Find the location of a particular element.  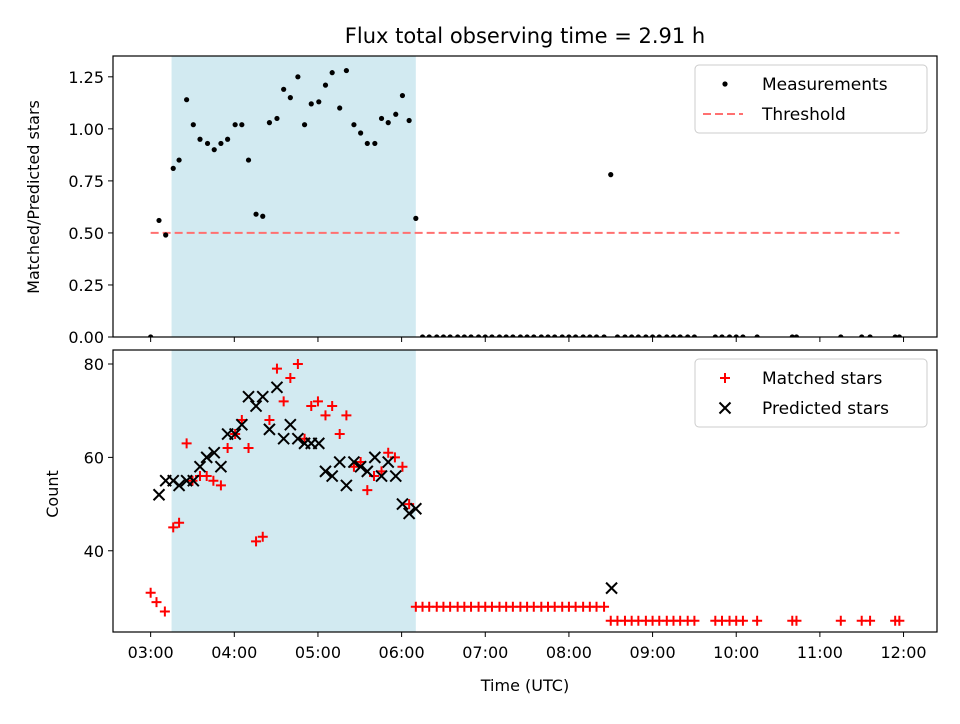

x-tick-label-2: 05:00 is located at coordinates (318, 652).